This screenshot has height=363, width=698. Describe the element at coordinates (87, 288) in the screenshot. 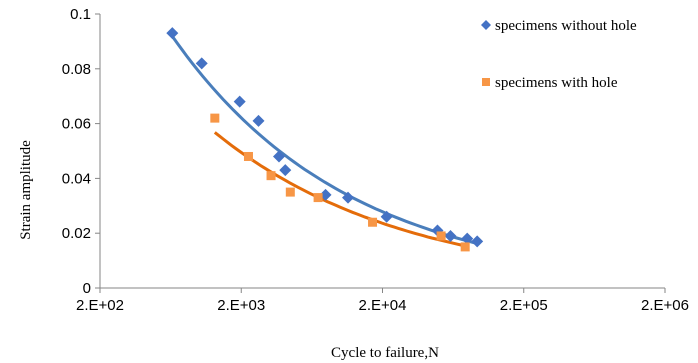

I see `y-tick-label: 0` at that location.